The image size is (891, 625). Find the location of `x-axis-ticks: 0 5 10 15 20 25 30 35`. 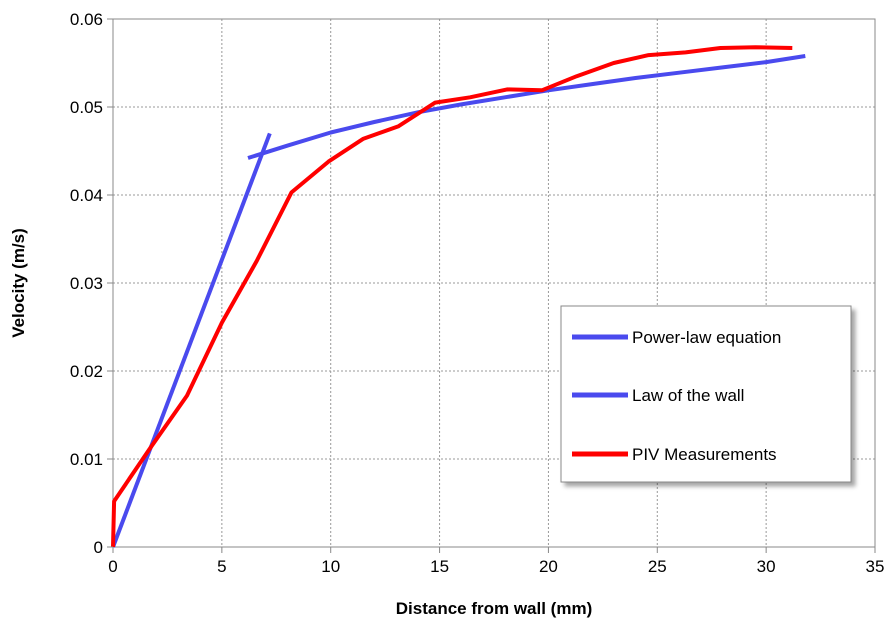

x-axis-ticks: 0 5 10 15 20 25 30 35 is located at coordinates (496, 561).